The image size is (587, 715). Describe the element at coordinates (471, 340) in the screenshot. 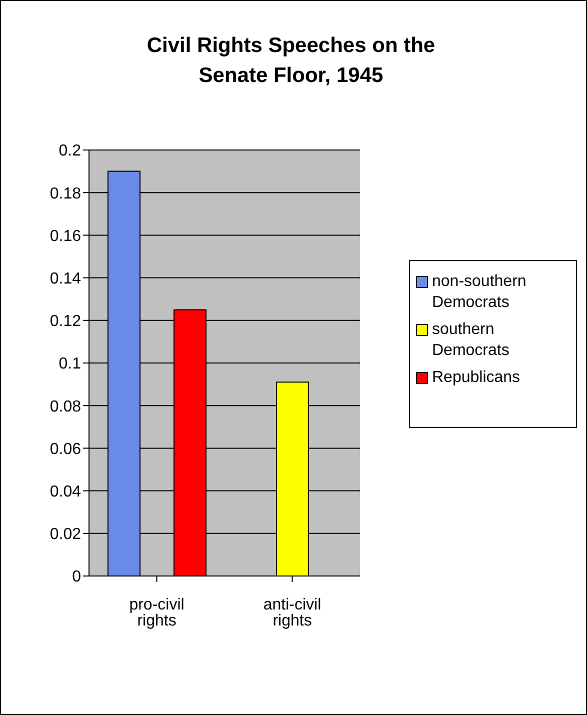

I see `legend-label: southern Democrats` at that location.